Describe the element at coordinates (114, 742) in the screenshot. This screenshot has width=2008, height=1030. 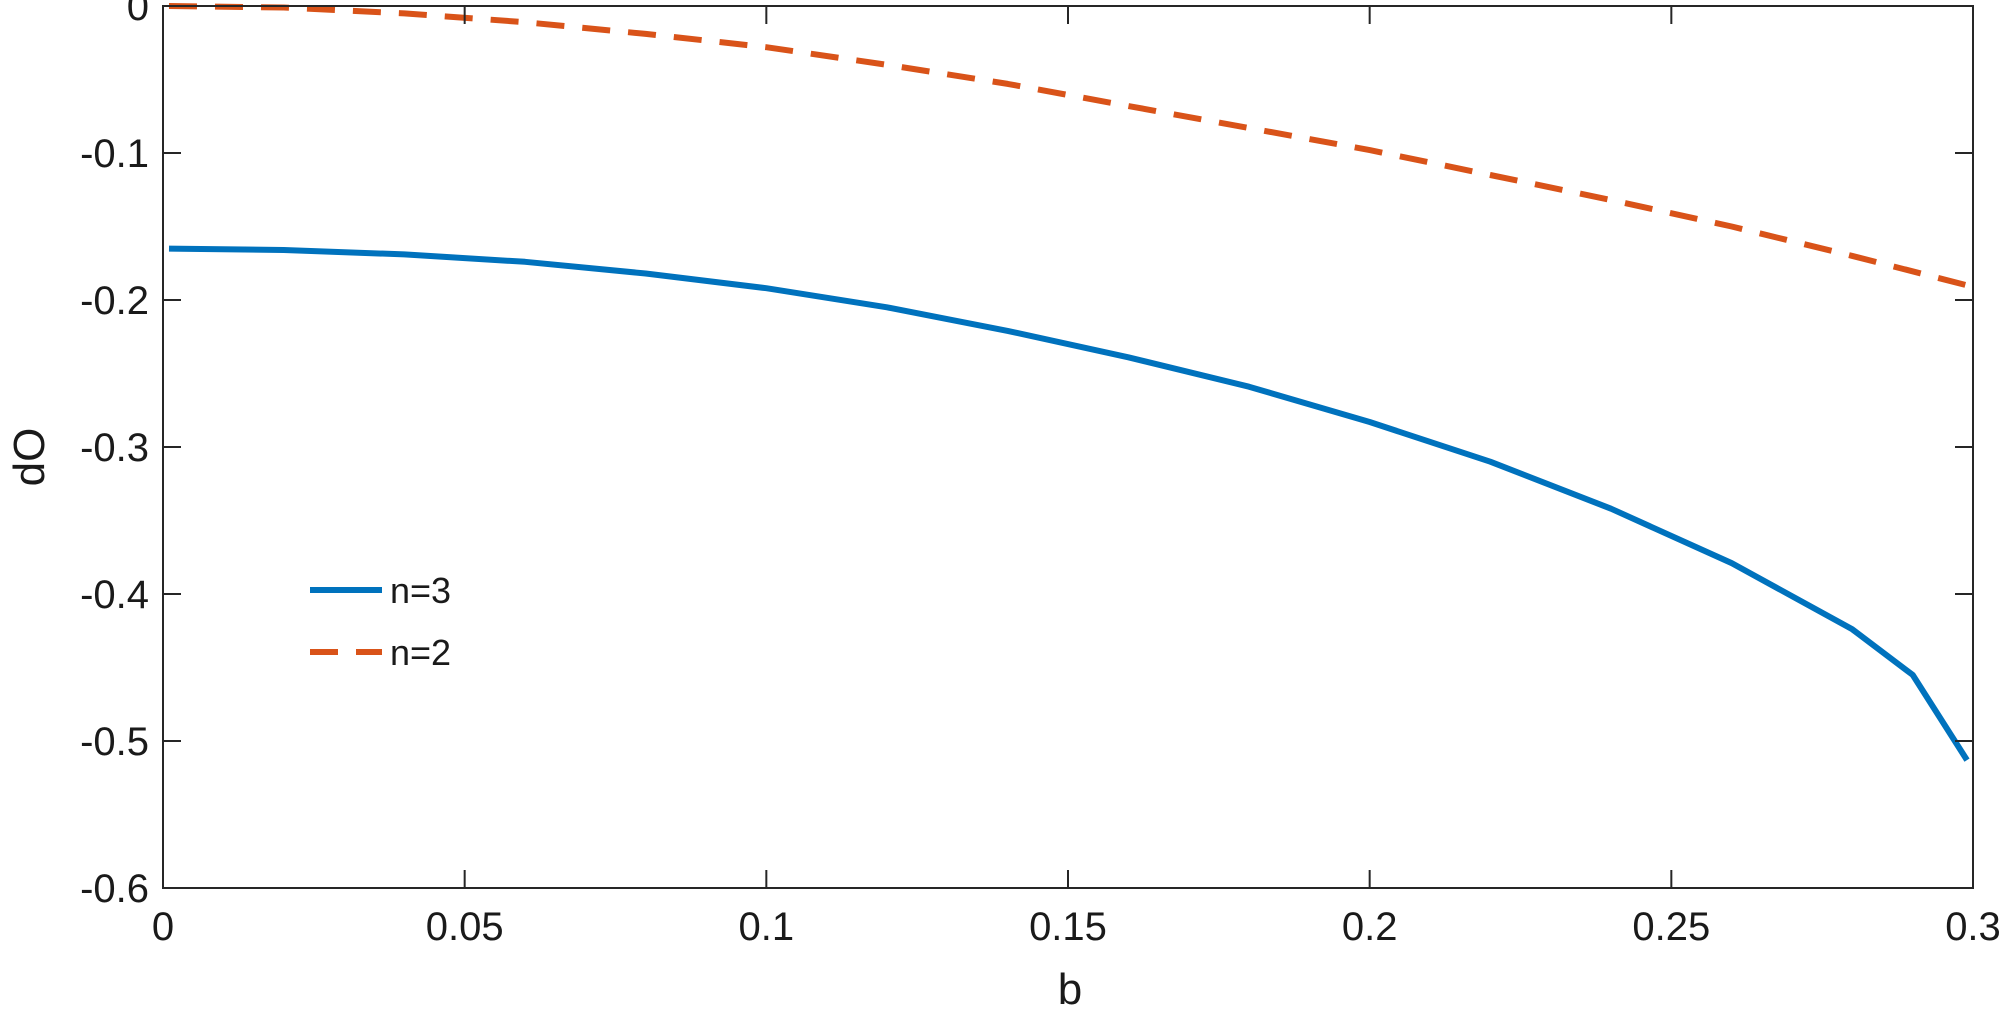
I see `y-tick-label: -0.5` at that location.